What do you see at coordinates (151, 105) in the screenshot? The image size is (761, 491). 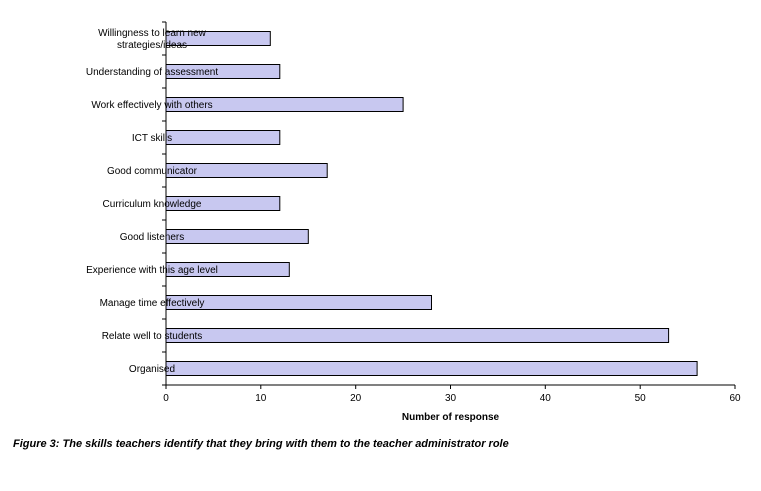 I see `category-label: Work effectively with others` at bounding box center [151, 105].